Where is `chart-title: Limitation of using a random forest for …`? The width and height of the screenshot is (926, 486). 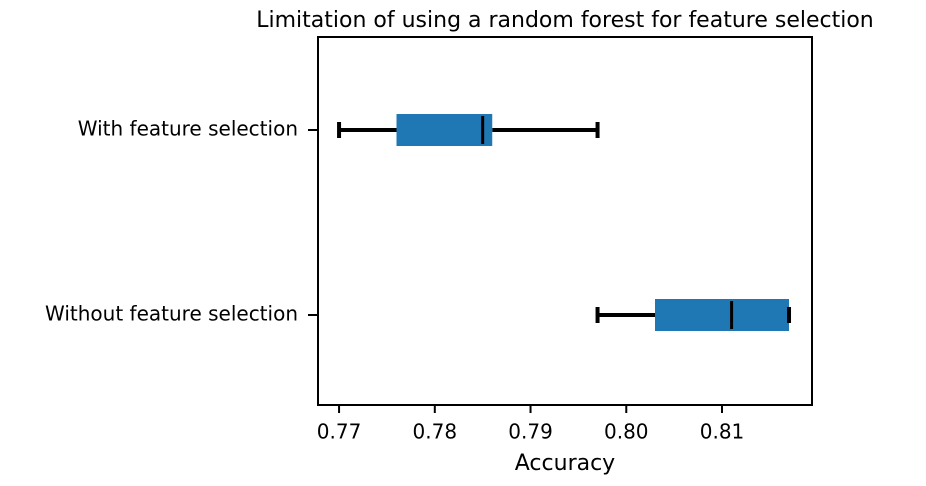 chart-title: Limitation of using a random forest for … is located at coordinates (565, 20).